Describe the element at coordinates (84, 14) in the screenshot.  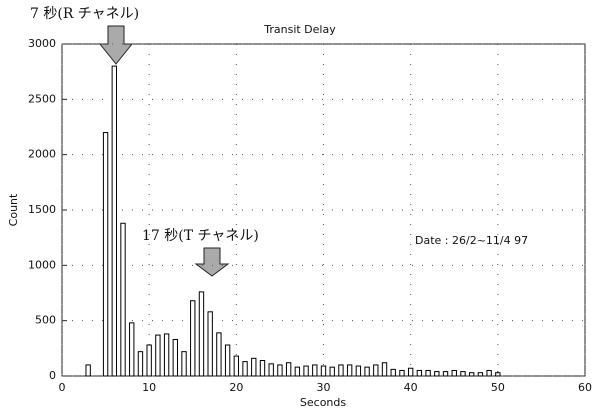
I see `annotation: 7 秒(R チャネル)` at that location.